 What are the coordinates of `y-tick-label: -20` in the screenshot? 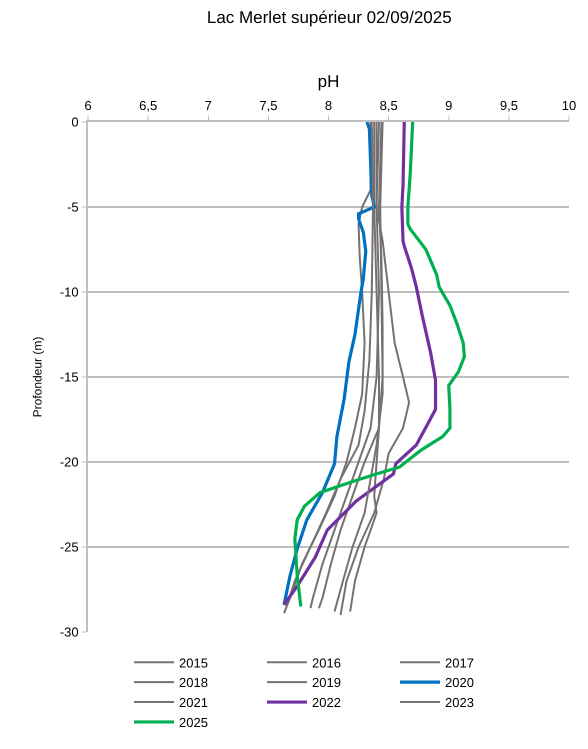 It's located at (69, 462).